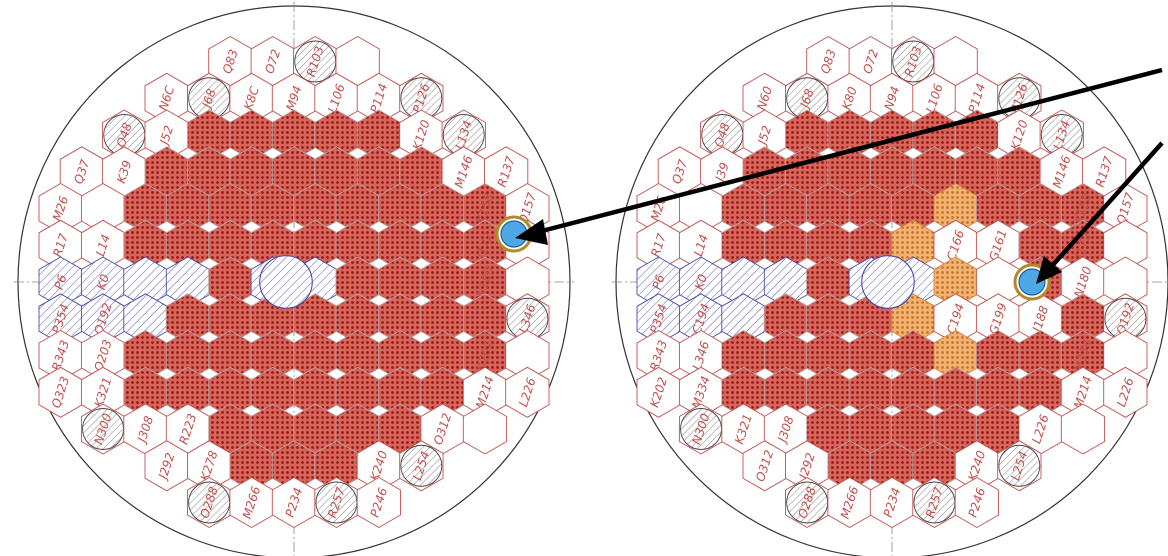 The width and height of the screenshot is (1168, 556). What do you see at coordinates (124, 172) in the screenshot?
I see `cell-label: K39` at bounding box center [124, 172].